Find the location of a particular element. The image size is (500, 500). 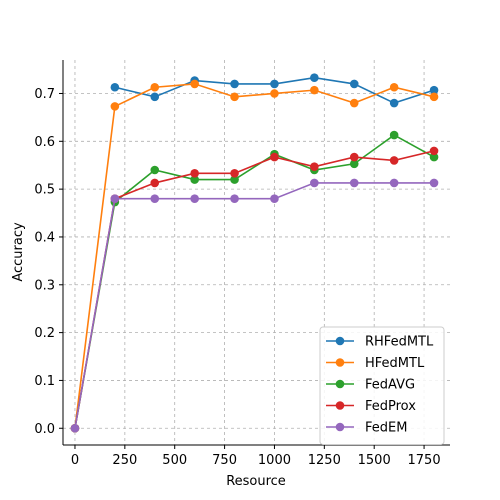

y-tick-label: 0.2 is located at coordinates (44, 333).